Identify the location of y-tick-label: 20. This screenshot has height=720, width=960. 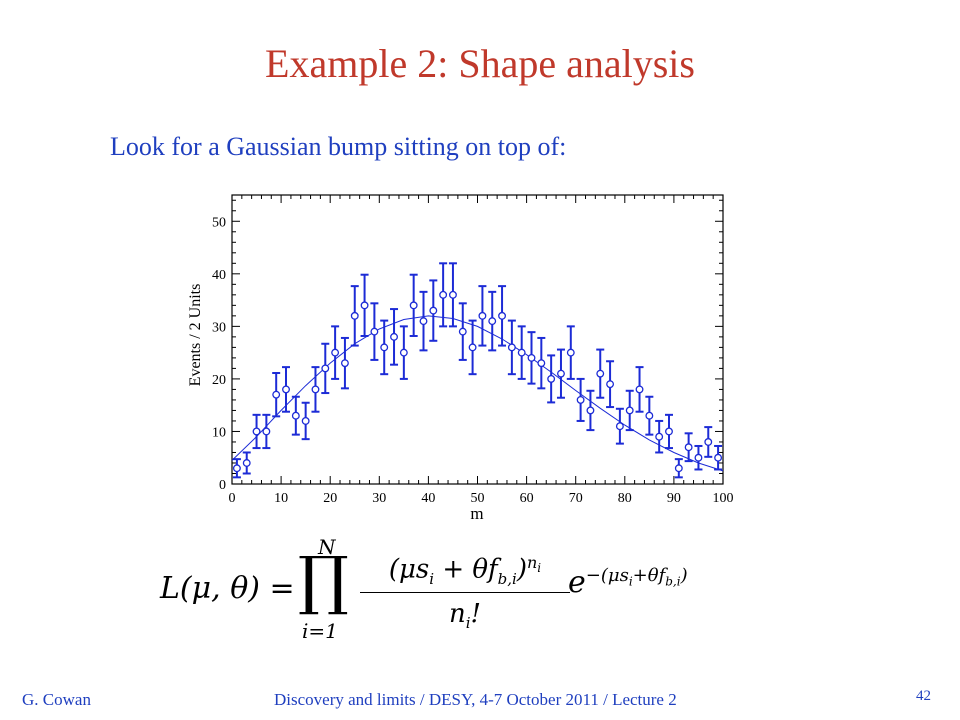
(219, 380).